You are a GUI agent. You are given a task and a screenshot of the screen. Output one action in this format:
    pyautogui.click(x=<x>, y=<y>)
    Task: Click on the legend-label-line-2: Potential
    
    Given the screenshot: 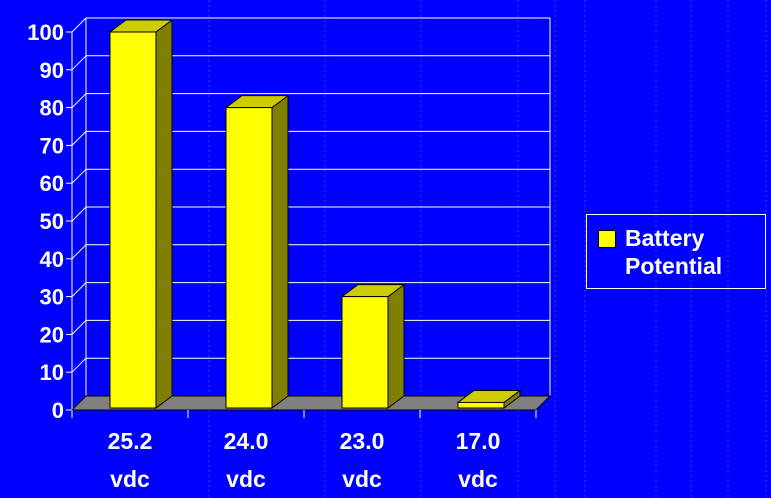 What is the action you would take?
    pyautogui.click(x=674, y=266)
    